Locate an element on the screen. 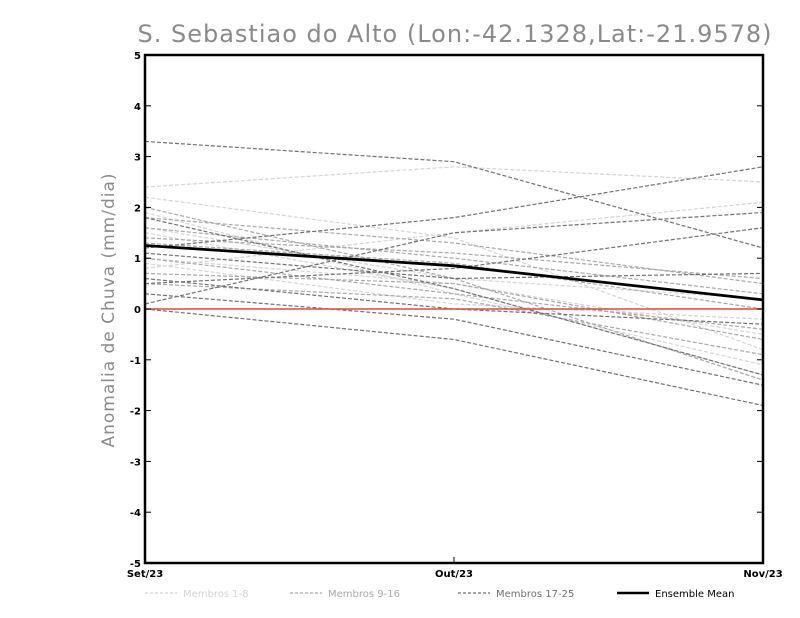  legend-label: Membros 9-16 is located at coordinates (364, 594).